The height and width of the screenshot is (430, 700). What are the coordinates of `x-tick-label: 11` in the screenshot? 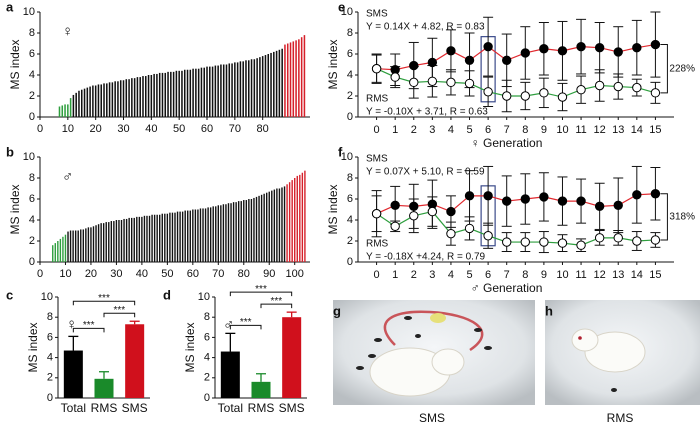 It's located at (580, 275).